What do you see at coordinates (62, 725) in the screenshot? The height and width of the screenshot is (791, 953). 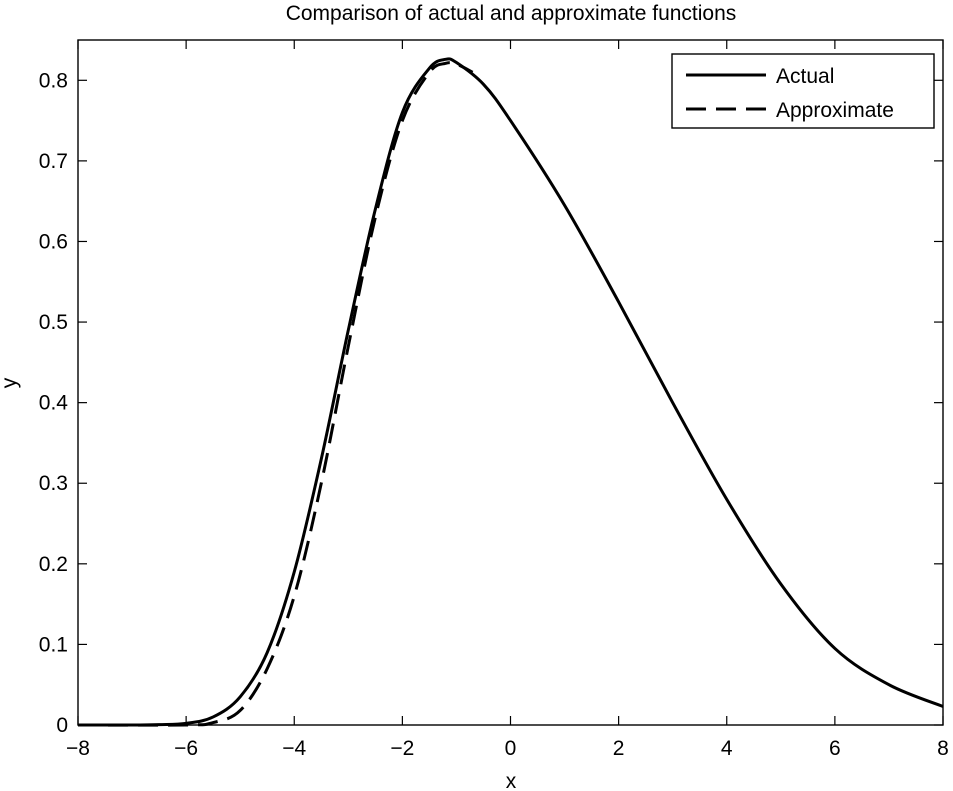 I see `y-tick-label: 0` at bounding box center [62, 725].